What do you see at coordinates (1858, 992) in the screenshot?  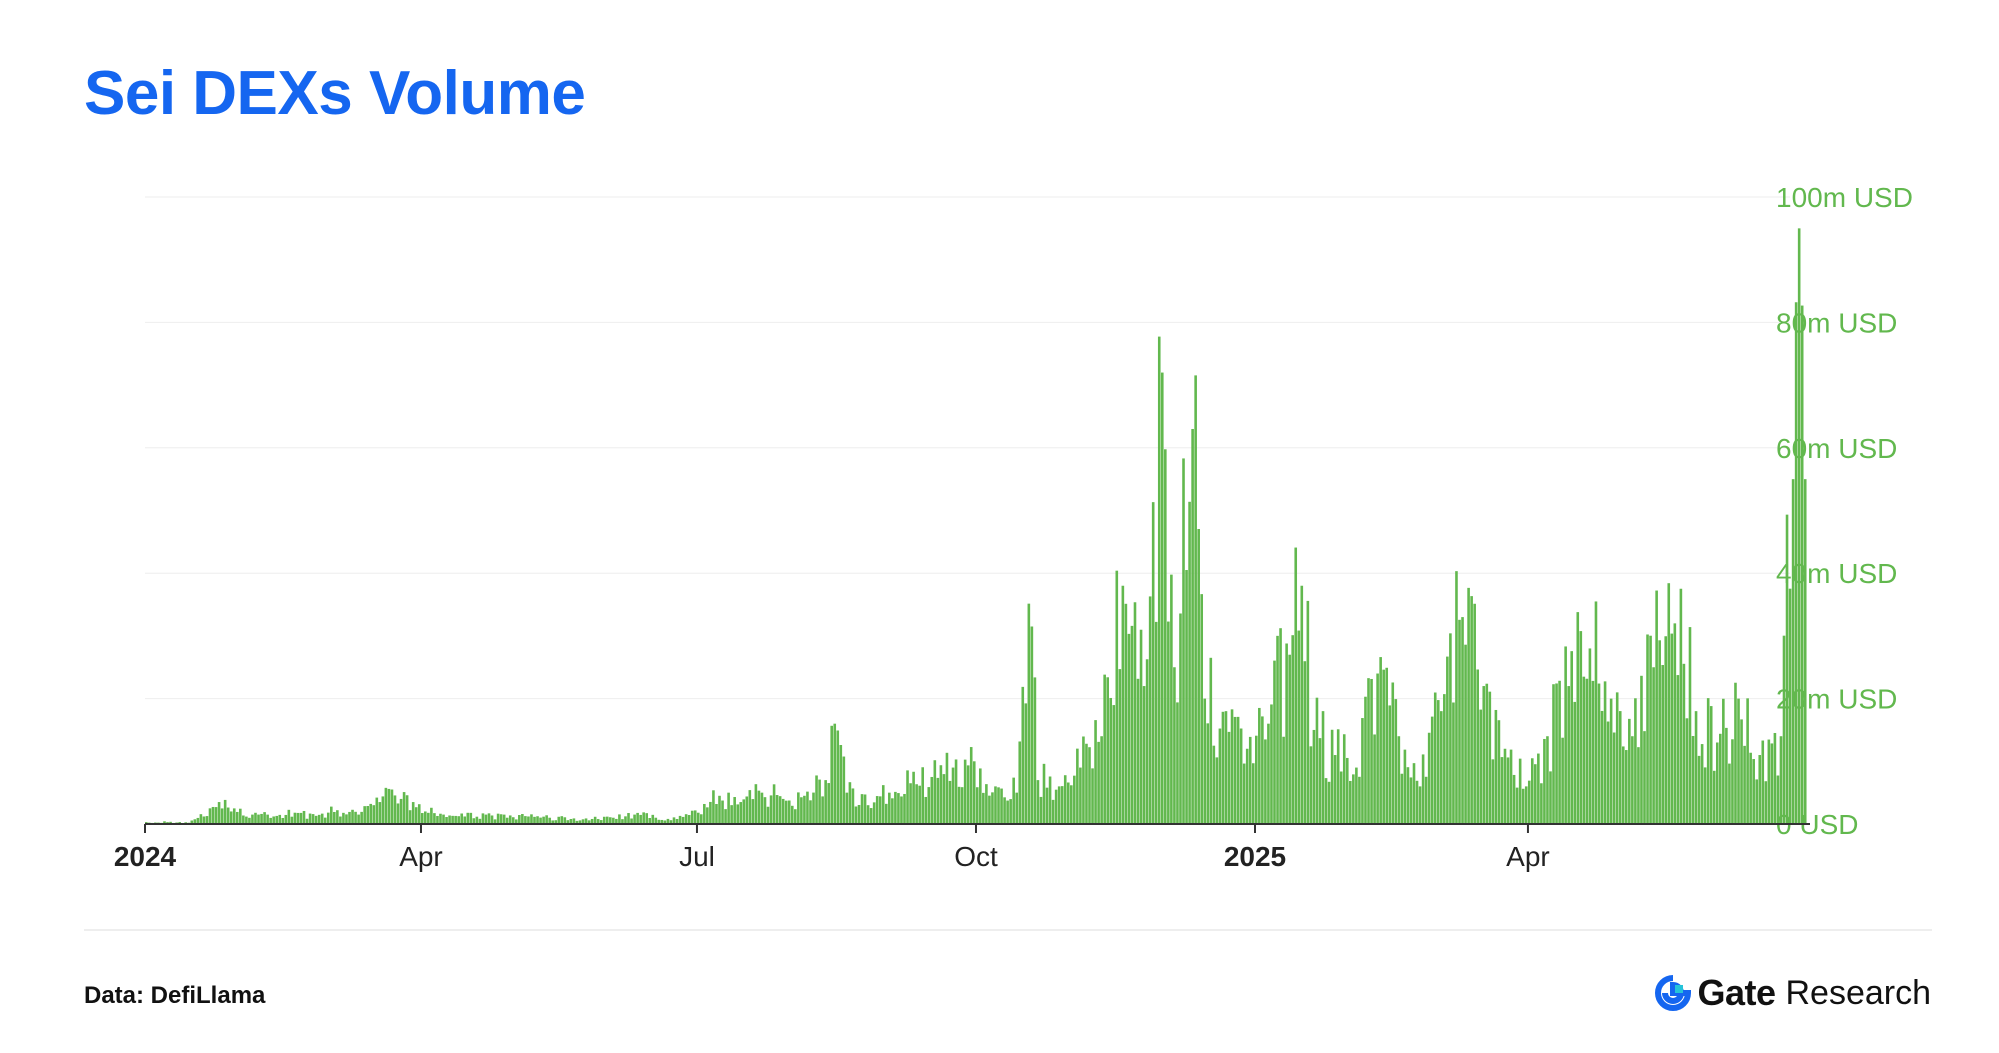 I see `brand-subtitle: Research` at bounding box center [1858, 992].